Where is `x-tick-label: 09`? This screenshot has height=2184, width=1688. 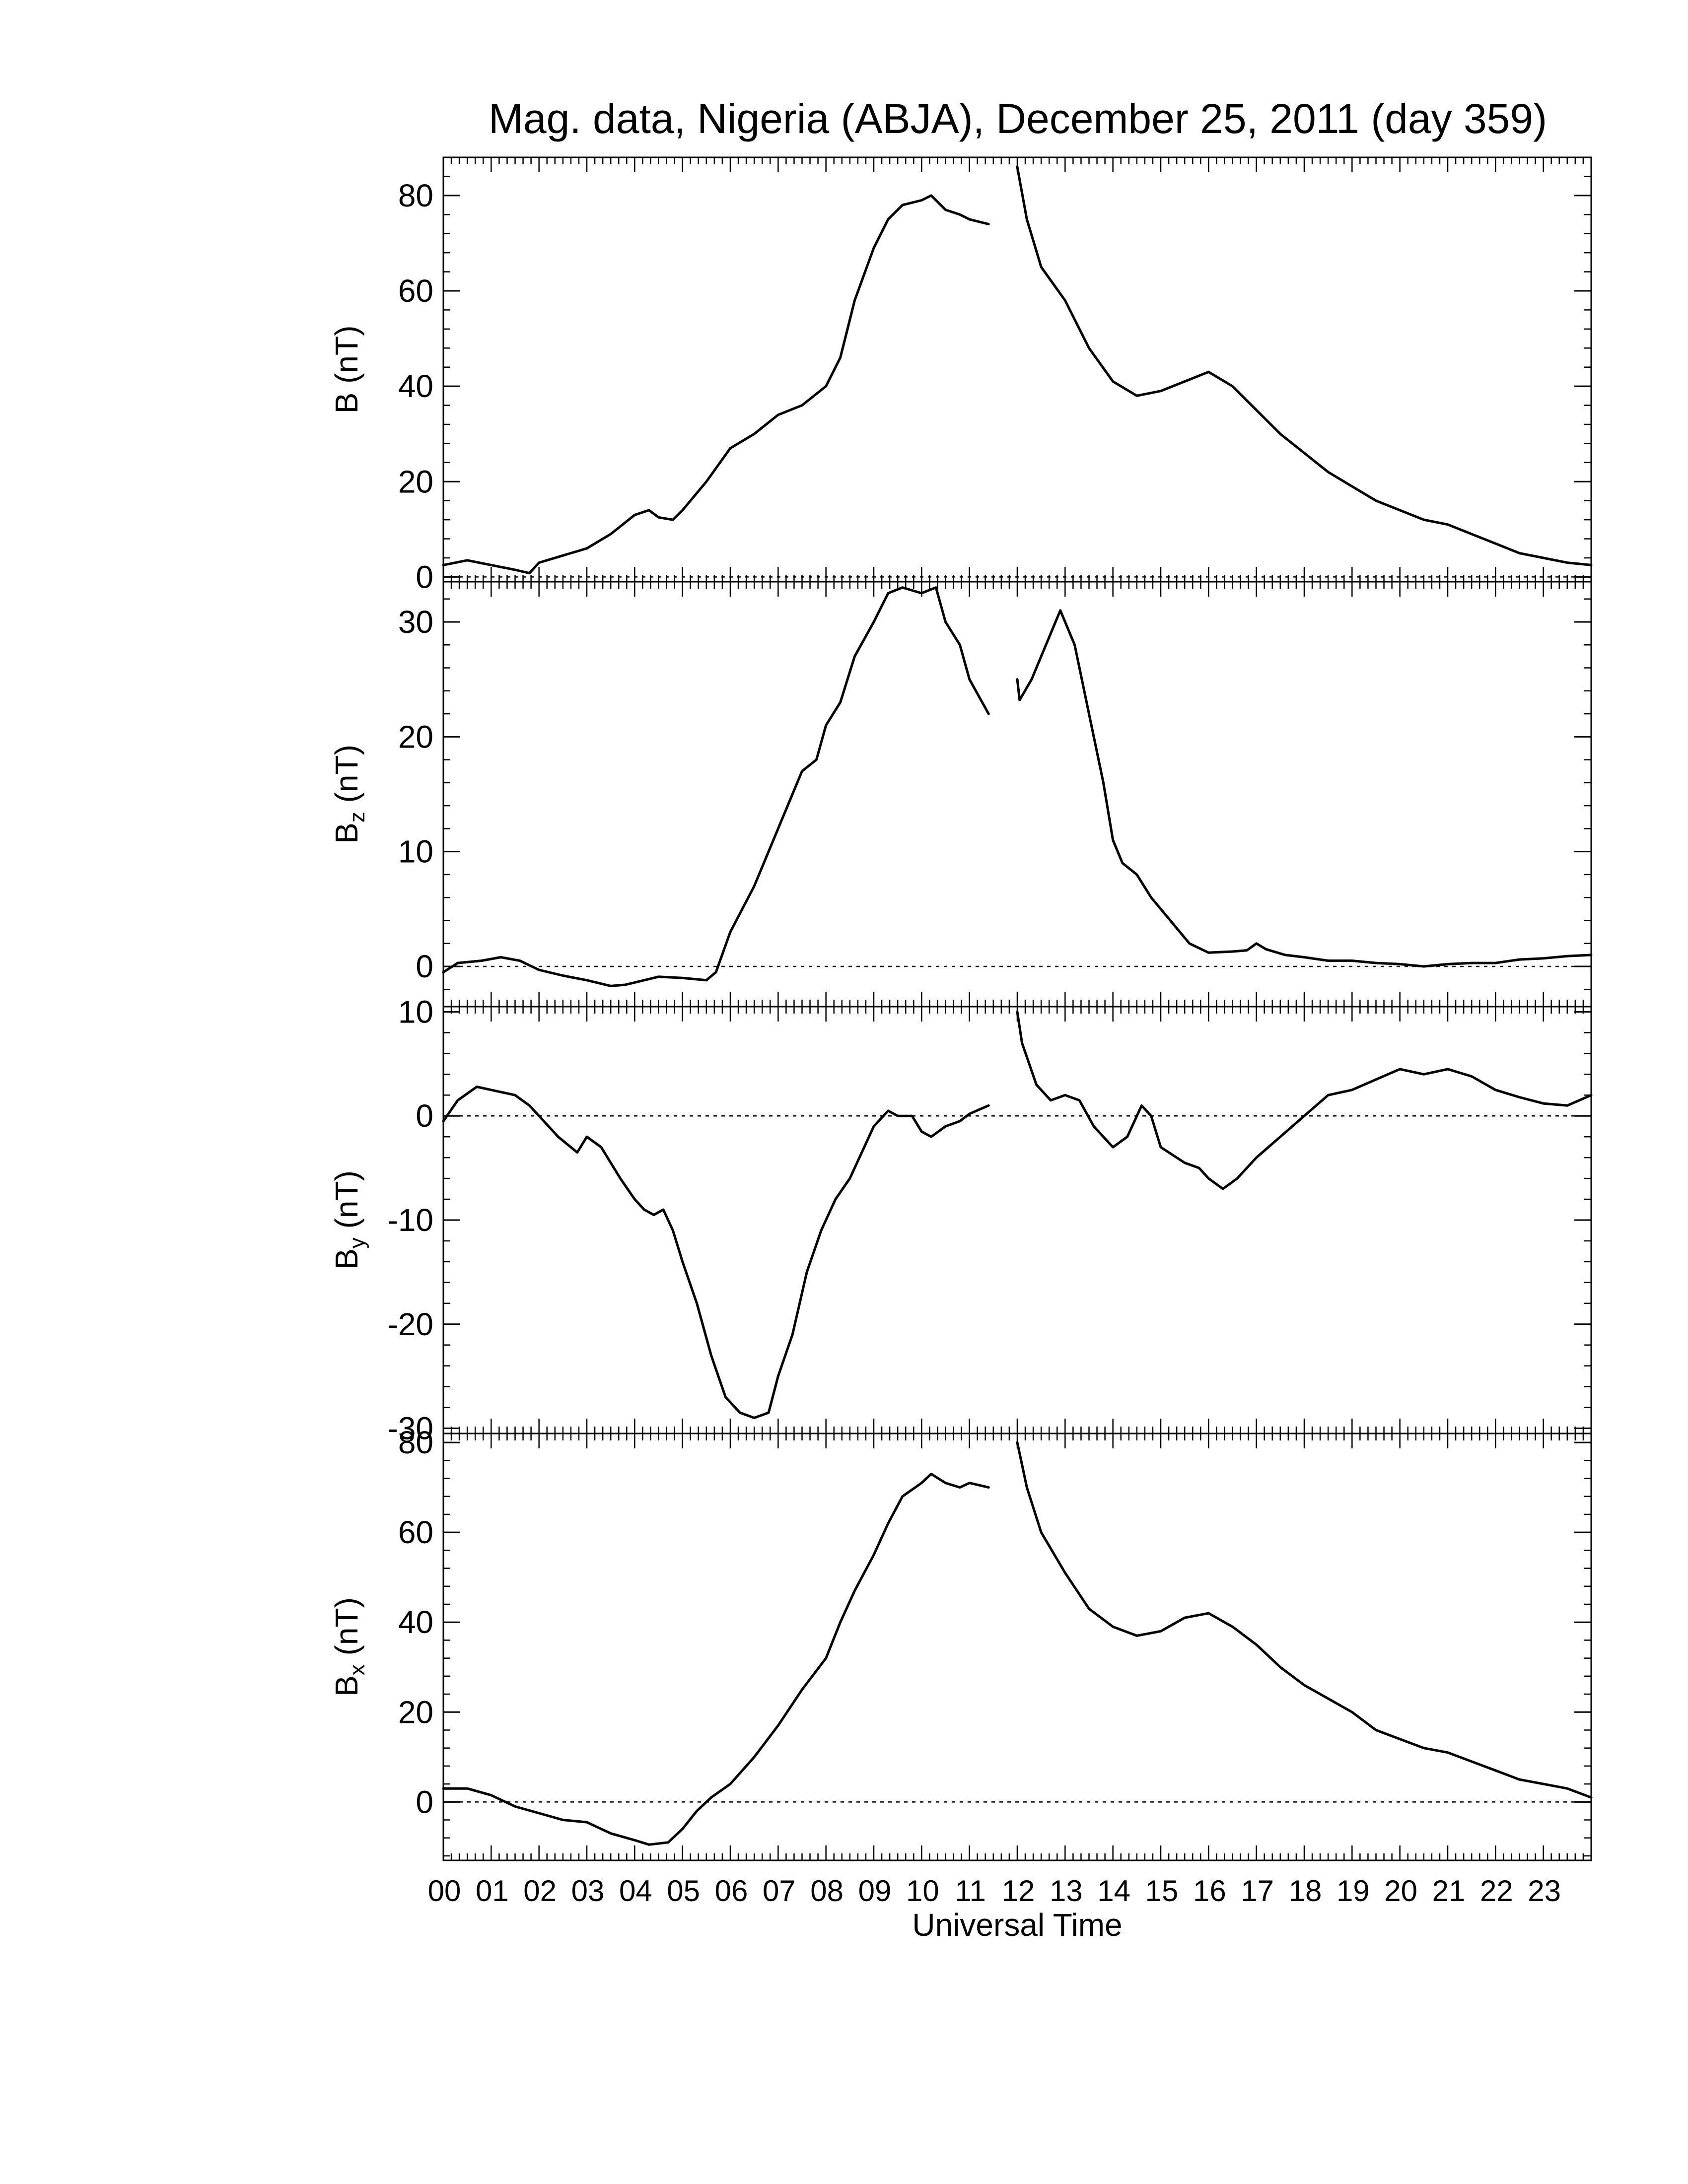
x-tick-label: 09 is located at coordinates (875, 1891).